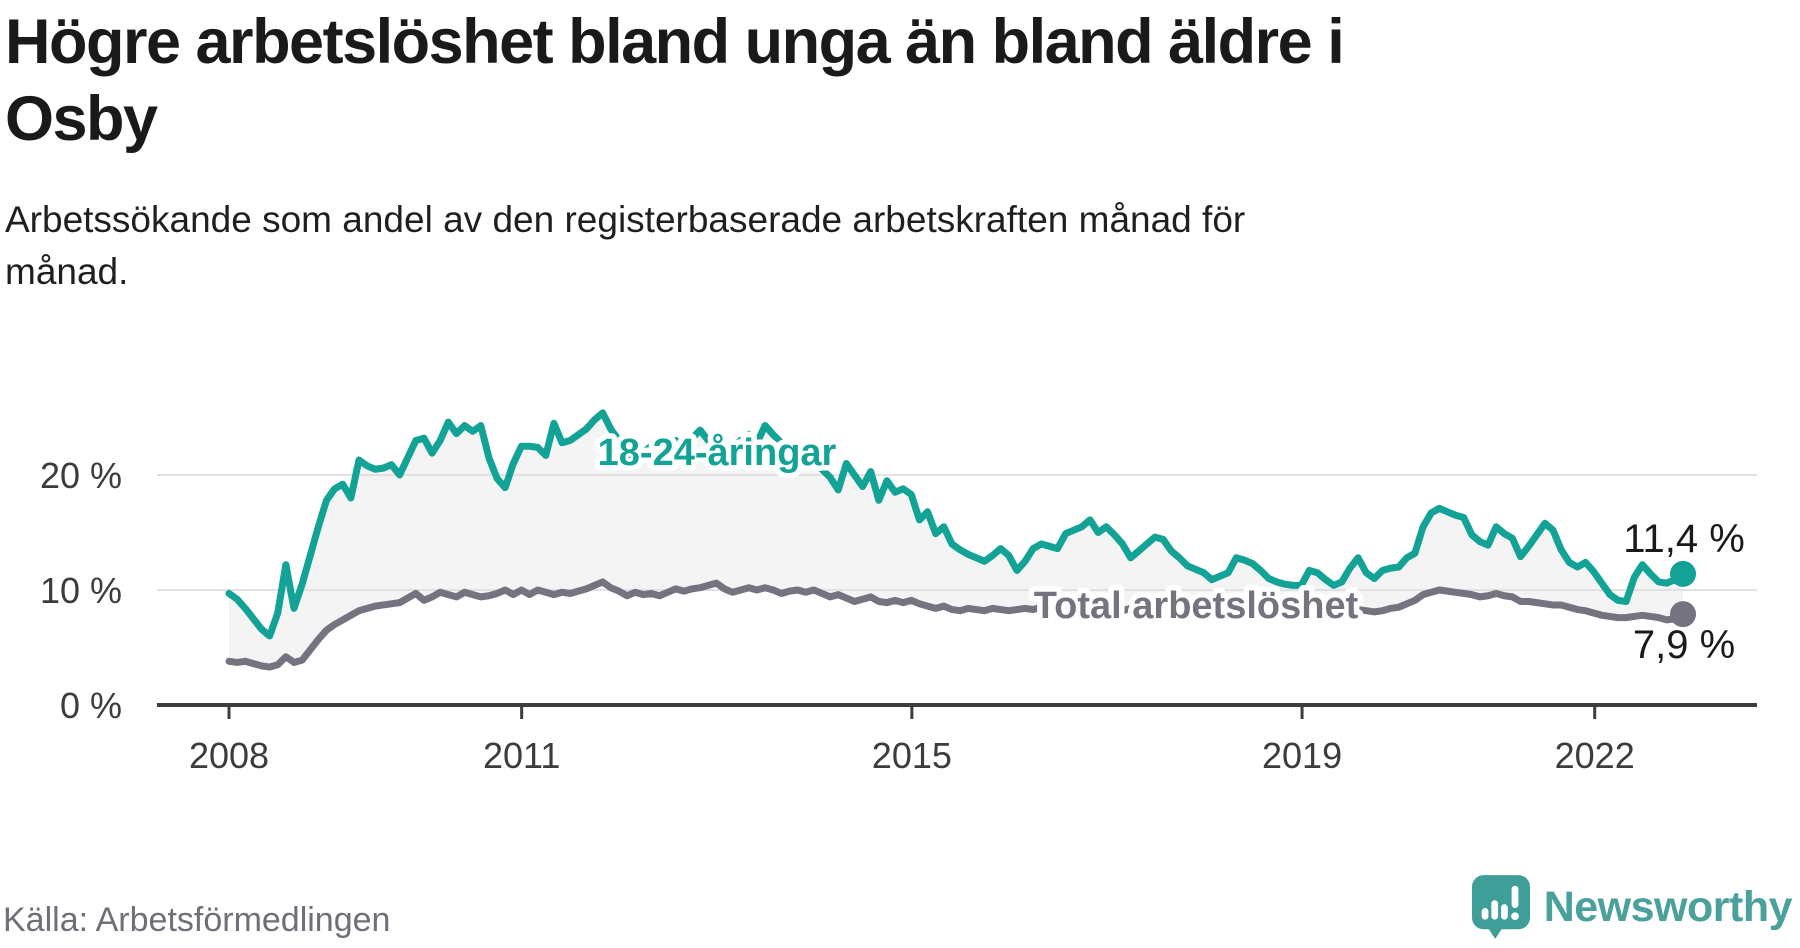  What do you see at coordinates (91, 705) in the screenshot?
I see `y-axis-tick-label: 0 %` at bounding box center [91, 705].